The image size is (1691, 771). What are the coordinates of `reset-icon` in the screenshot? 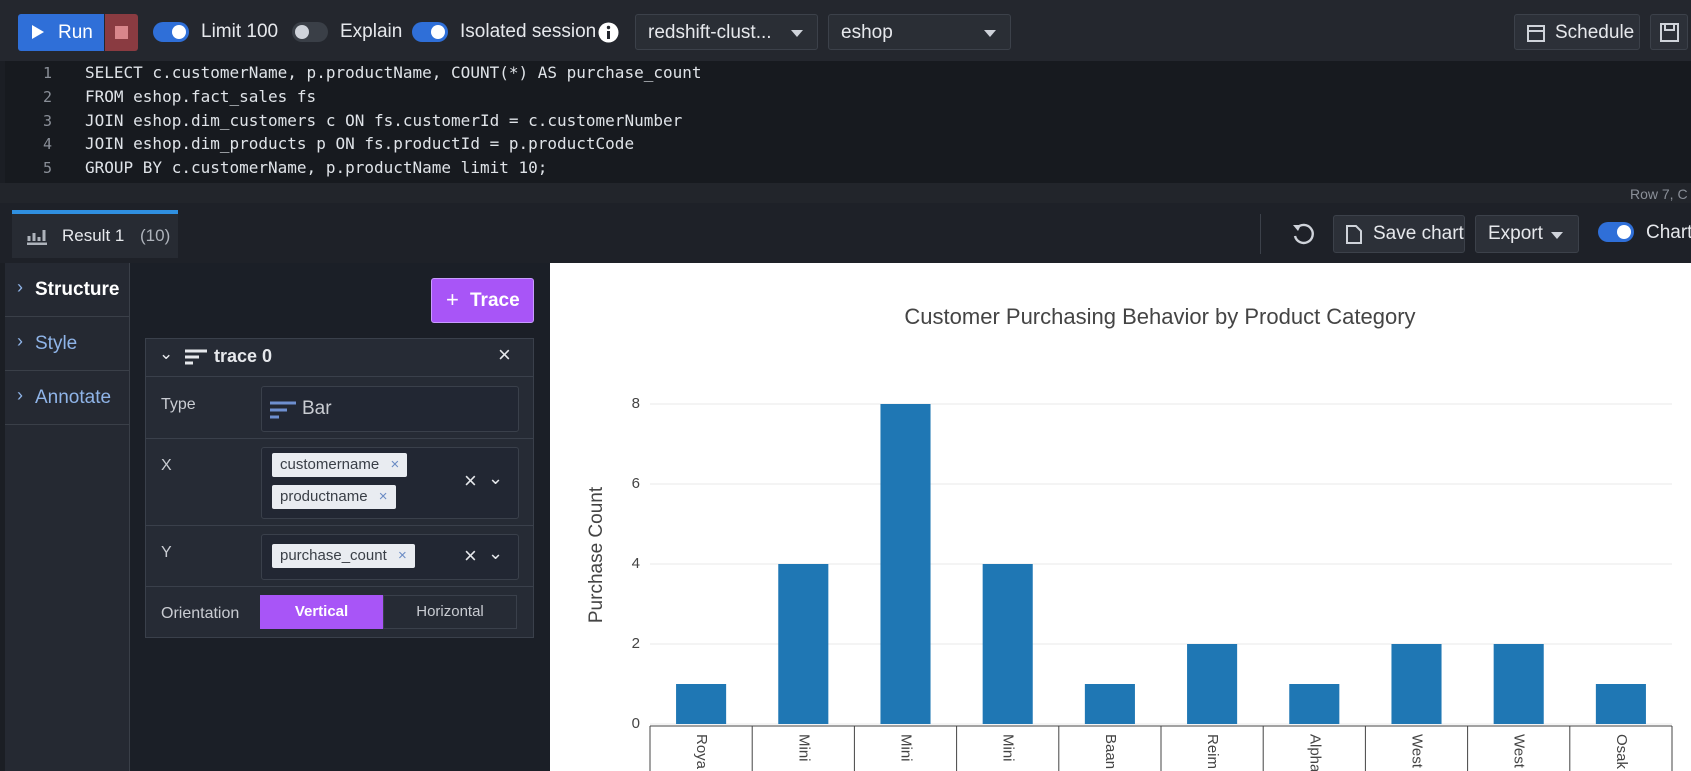 It's located at (1303, 234).